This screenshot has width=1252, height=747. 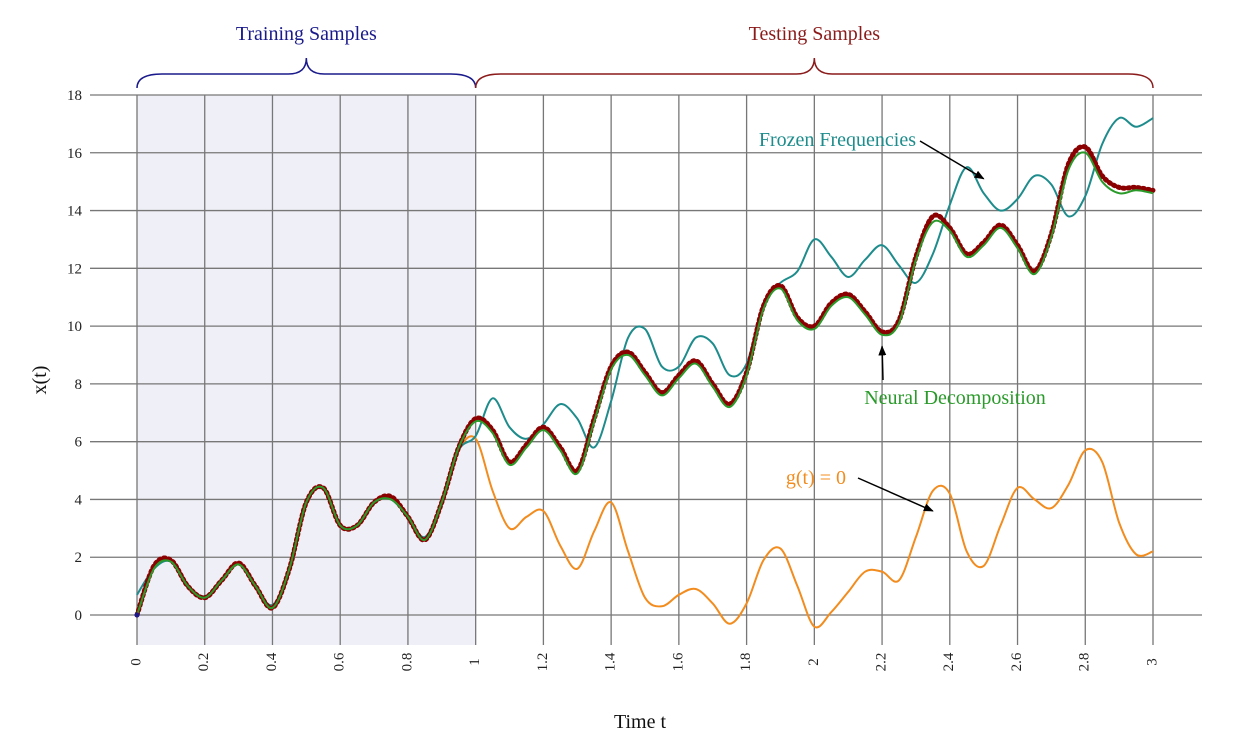 I want to click on x-tick-label: 2.4, so click(x=949, y=661).